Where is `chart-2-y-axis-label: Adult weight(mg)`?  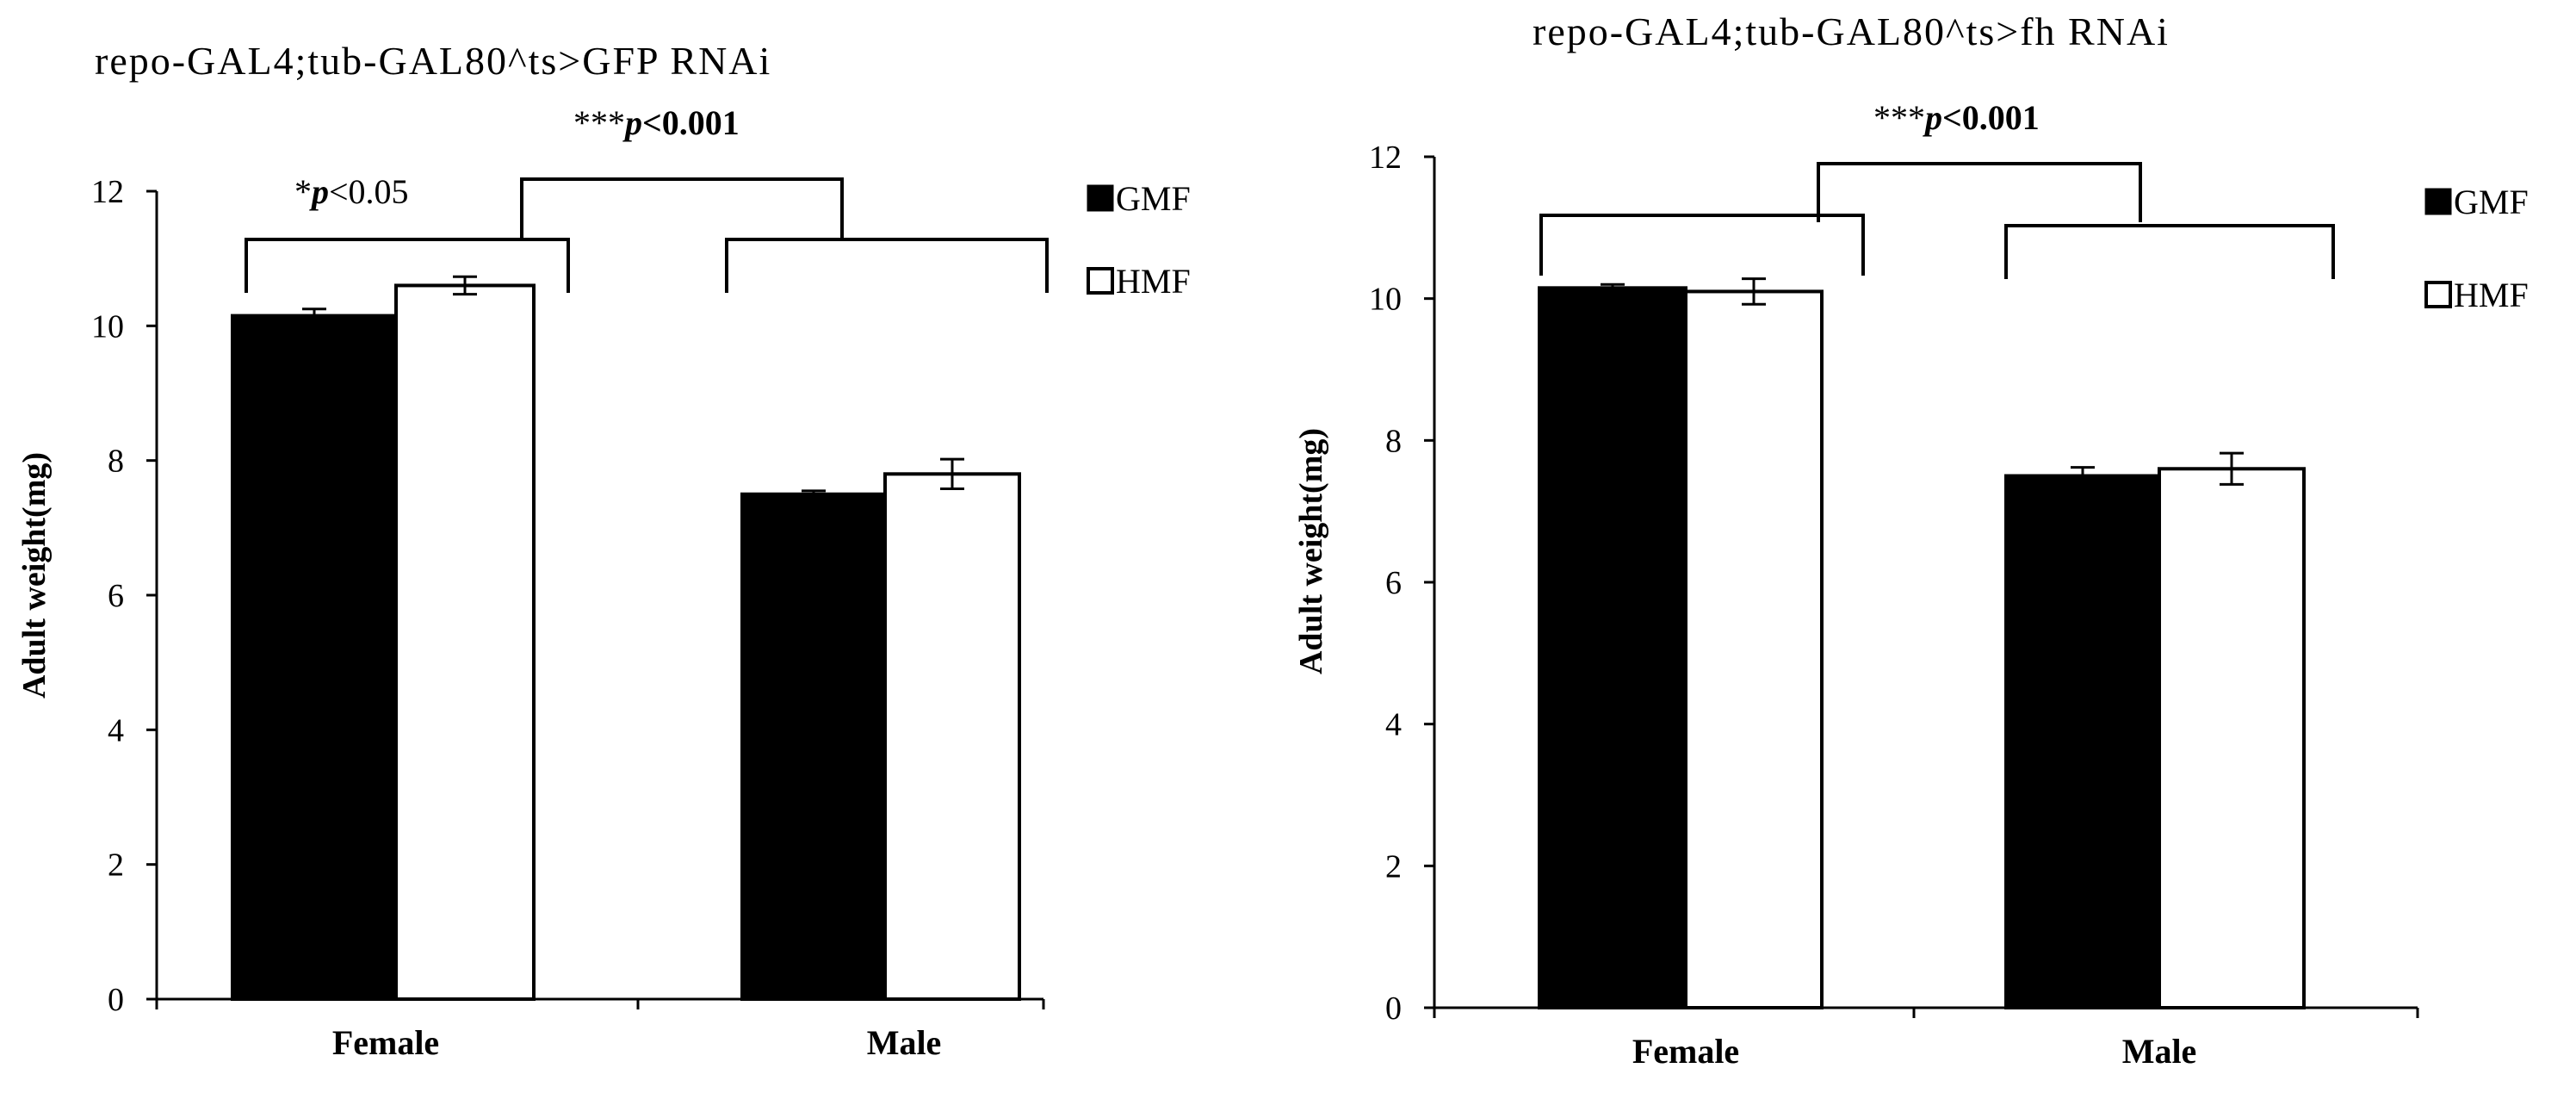 chart-2-y-axis-label: Adult weight(mg) is located at coordinates (1311, 551).